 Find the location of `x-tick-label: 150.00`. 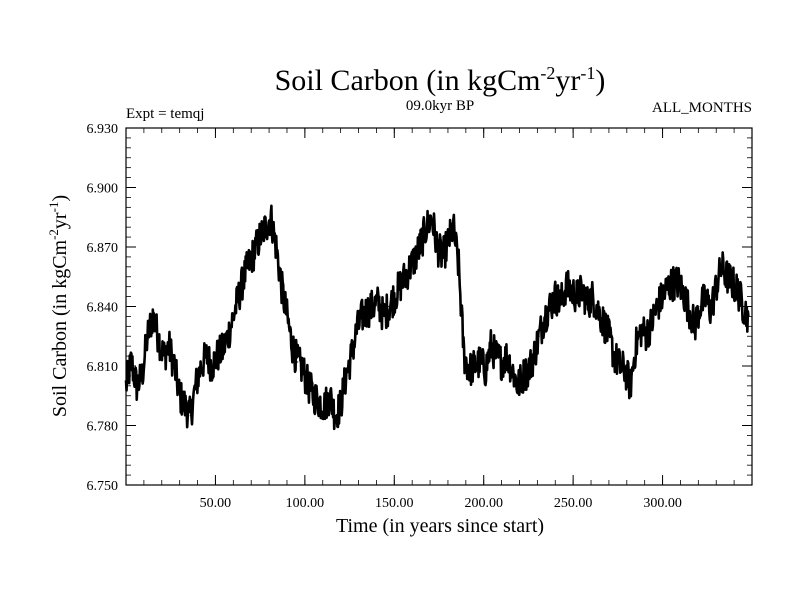

x-tick-label: 150.00 is located at coordinates (394, 503).